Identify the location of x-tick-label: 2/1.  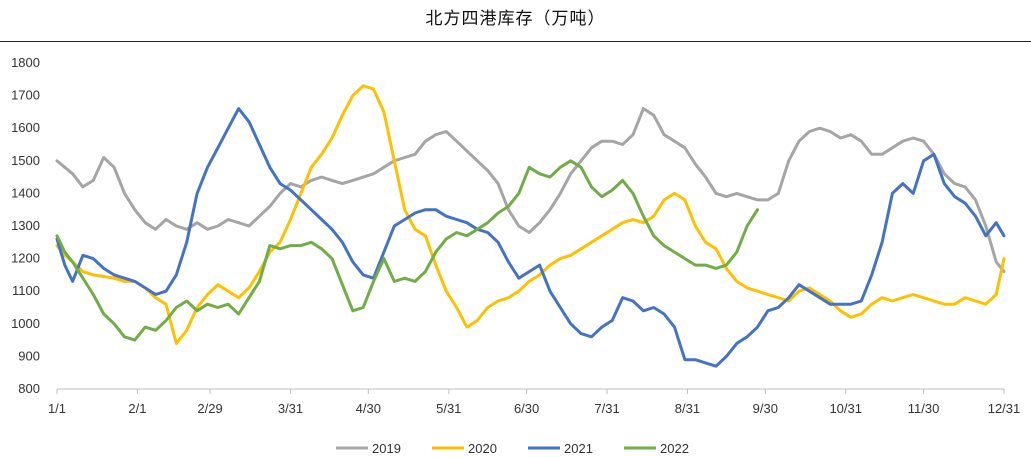
(137, 408).